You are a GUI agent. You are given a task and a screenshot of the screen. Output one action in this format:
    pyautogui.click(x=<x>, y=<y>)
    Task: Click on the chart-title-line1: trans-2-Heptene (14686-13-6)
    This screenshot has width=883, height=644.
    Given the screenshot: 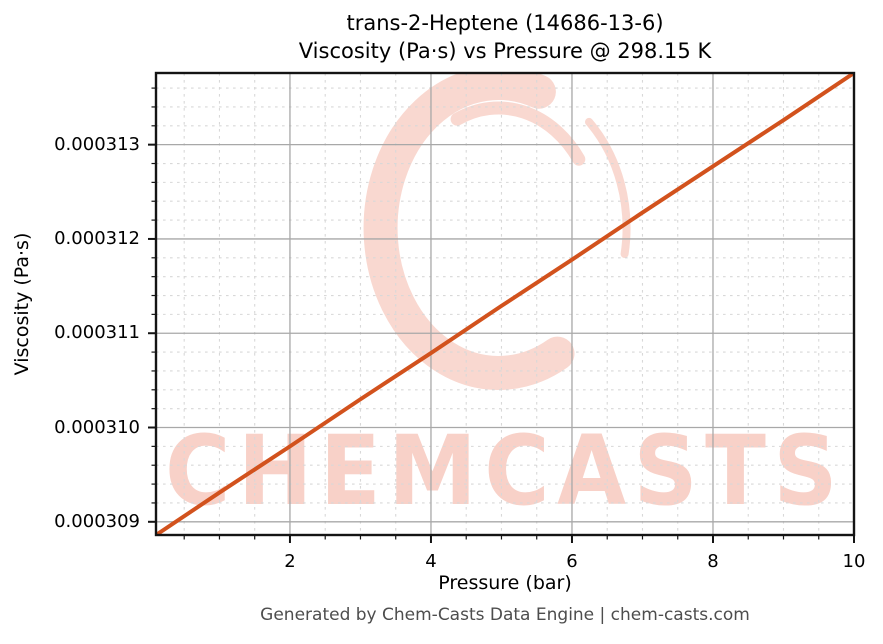 What is the action you would take?
    pyautogui.click(x=505, y=23)
    